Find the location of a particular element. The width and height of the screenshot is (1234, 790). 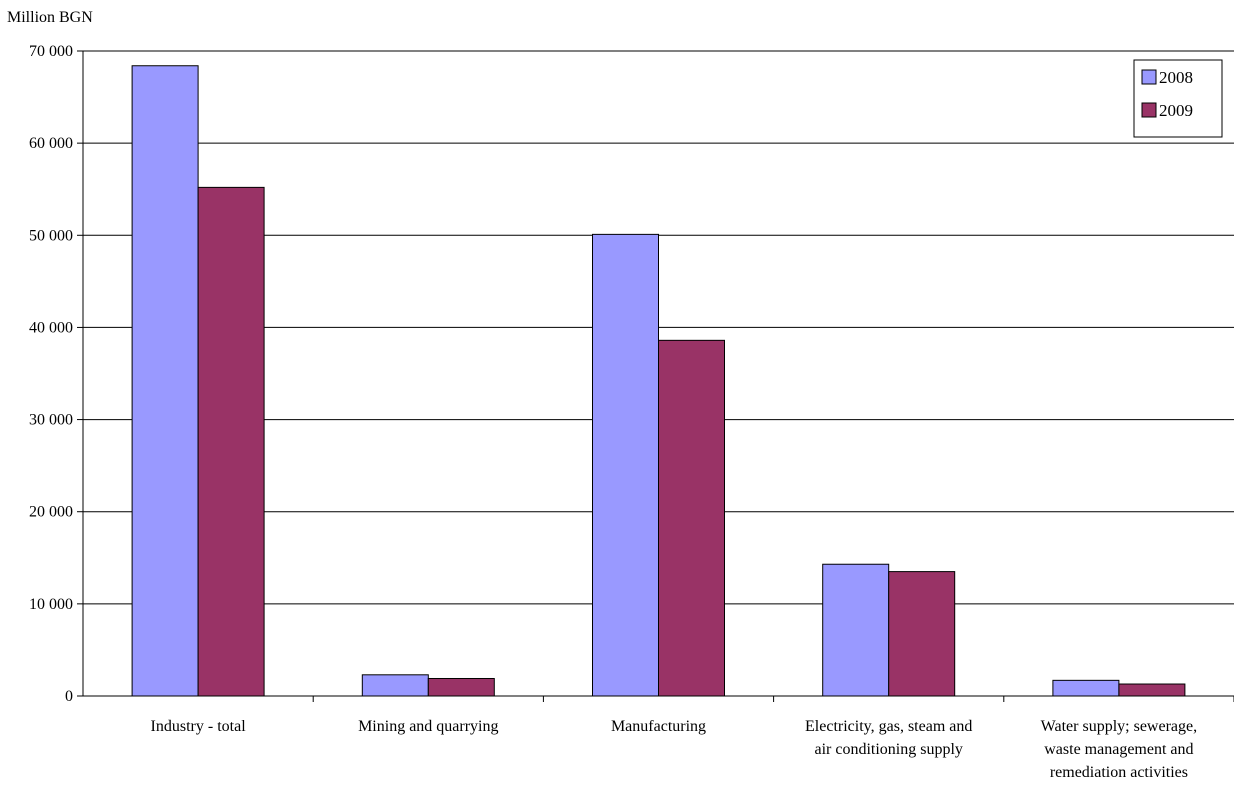

y-axis-title: Million BGN is located at coordinates (50, 17).